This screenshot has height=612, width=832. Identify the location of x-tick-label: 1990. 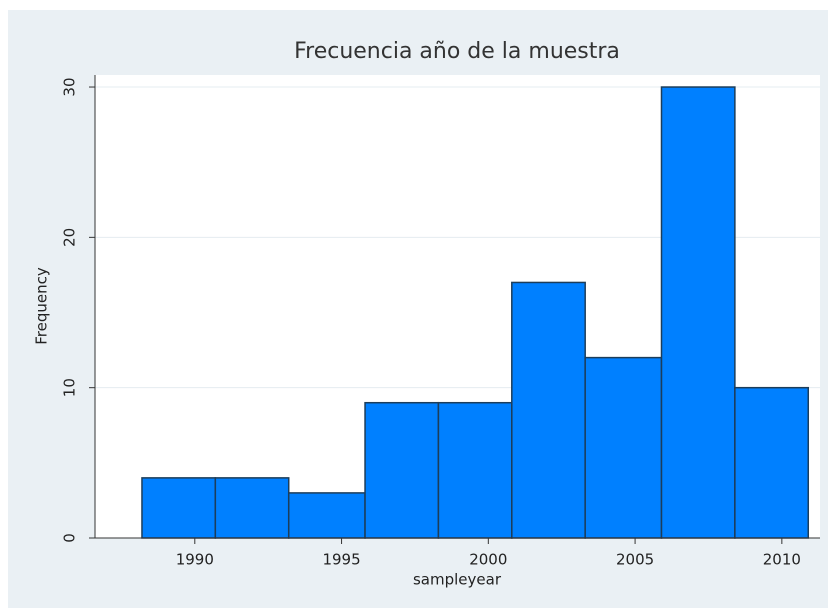
(195, 560).